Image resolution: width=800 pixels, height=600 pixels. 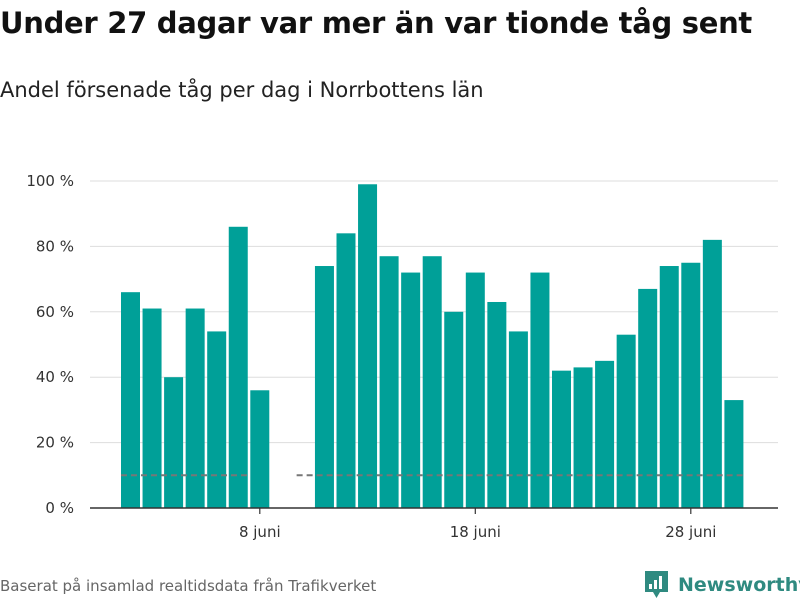 I want to click on y-tick-label: 0 %, so click(x=59, y=508).